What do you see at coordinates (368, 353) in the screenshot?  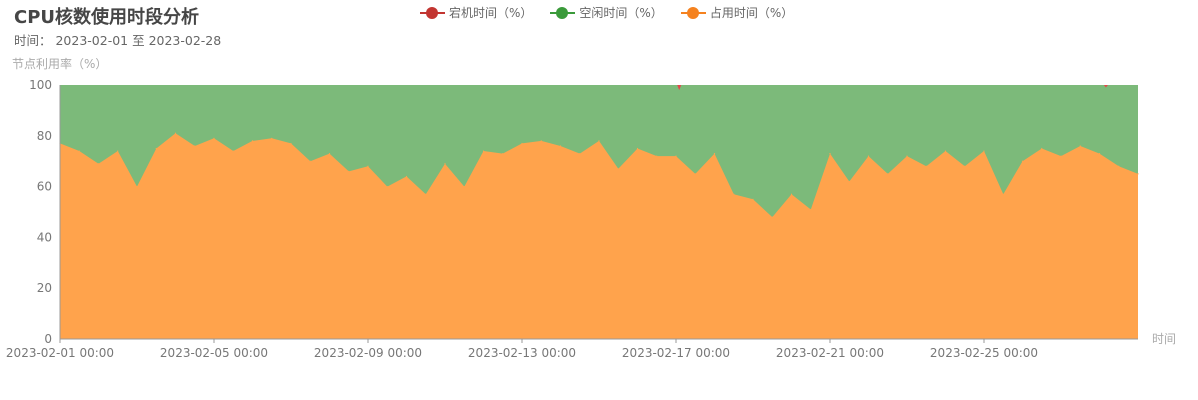 I see `x-tick-label: 2023-02-09 00:00` at bounding box center [368, 353].